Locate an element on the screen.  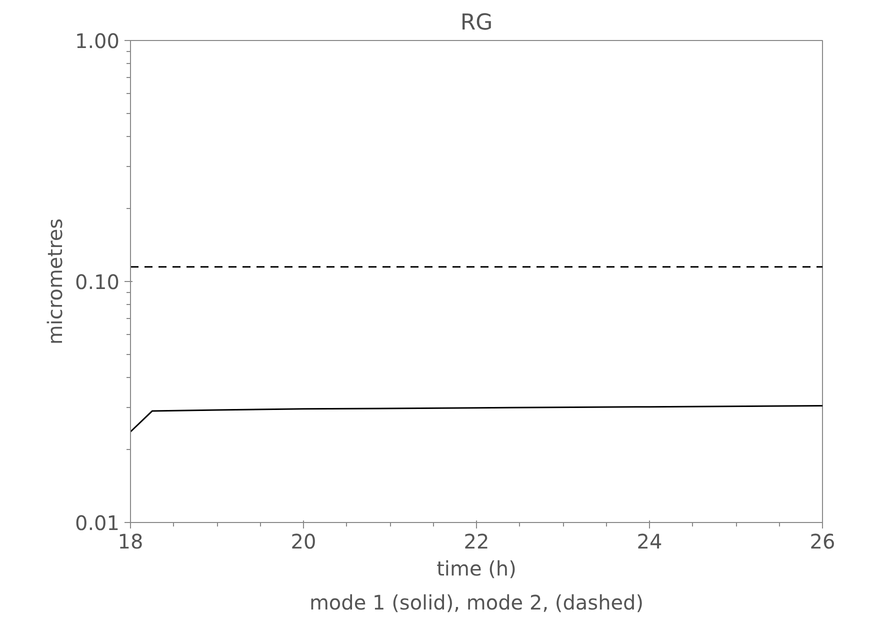
x-tick-label: 24 is located at coordinates (649, 542).